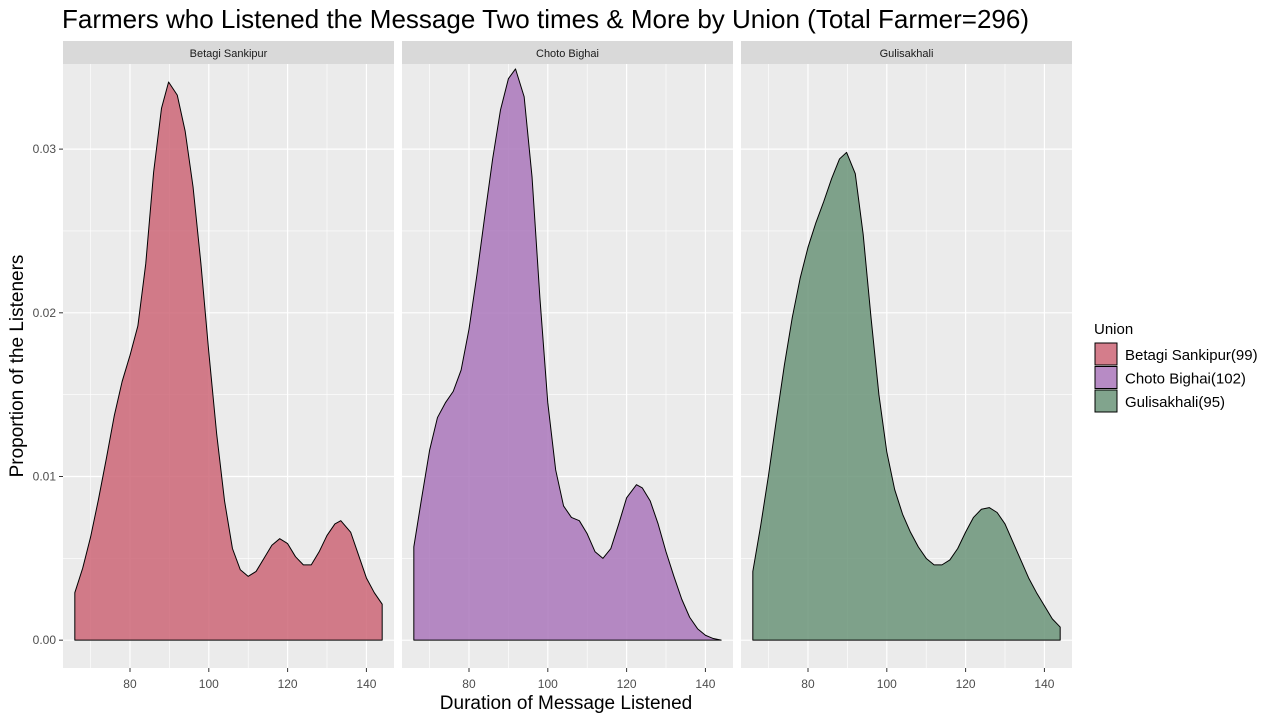 The height and width of the screenshot is (720, 1280). I want to click on legend-label: Choto Bighai(102), so click(1185, 379).